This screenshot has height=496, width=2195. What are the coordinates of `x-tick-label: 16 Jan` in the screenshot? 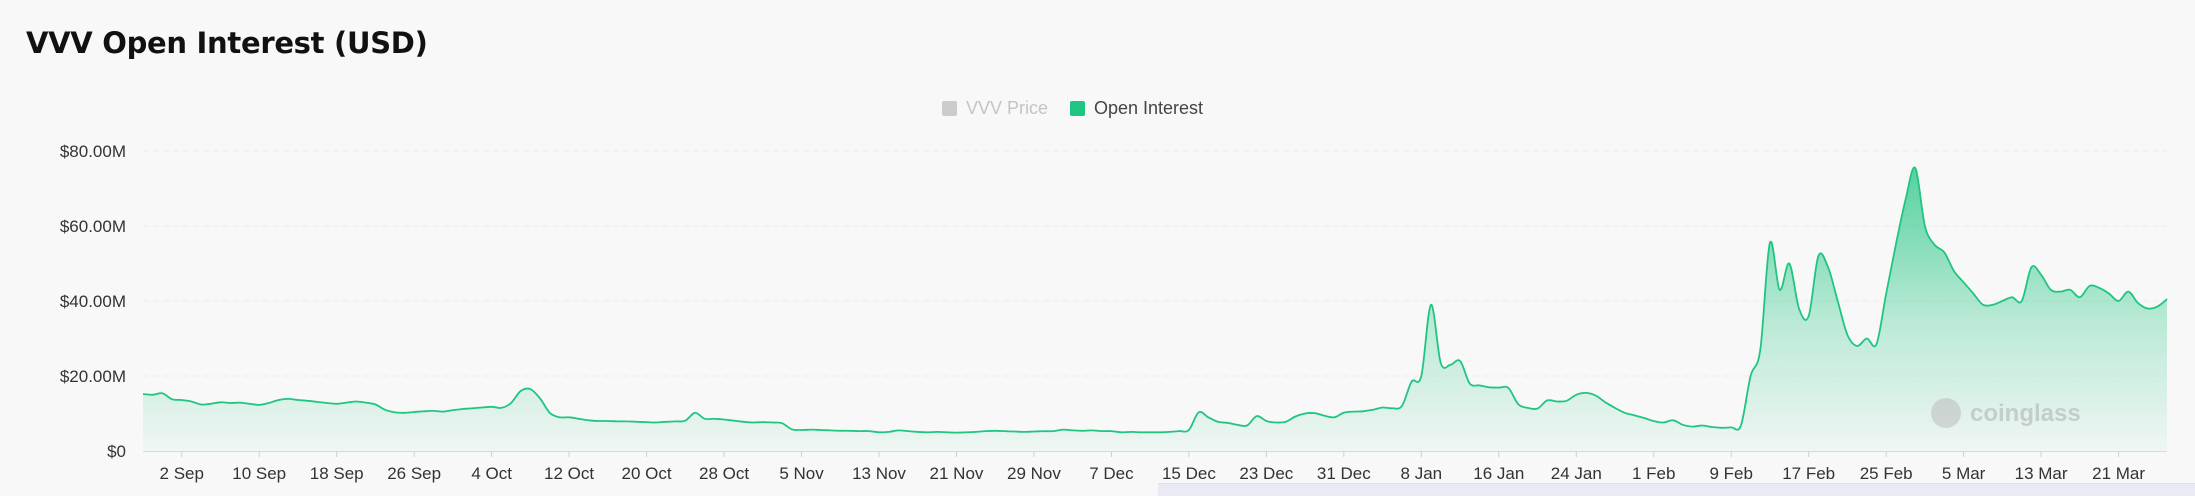 It's located at (1498, 473).